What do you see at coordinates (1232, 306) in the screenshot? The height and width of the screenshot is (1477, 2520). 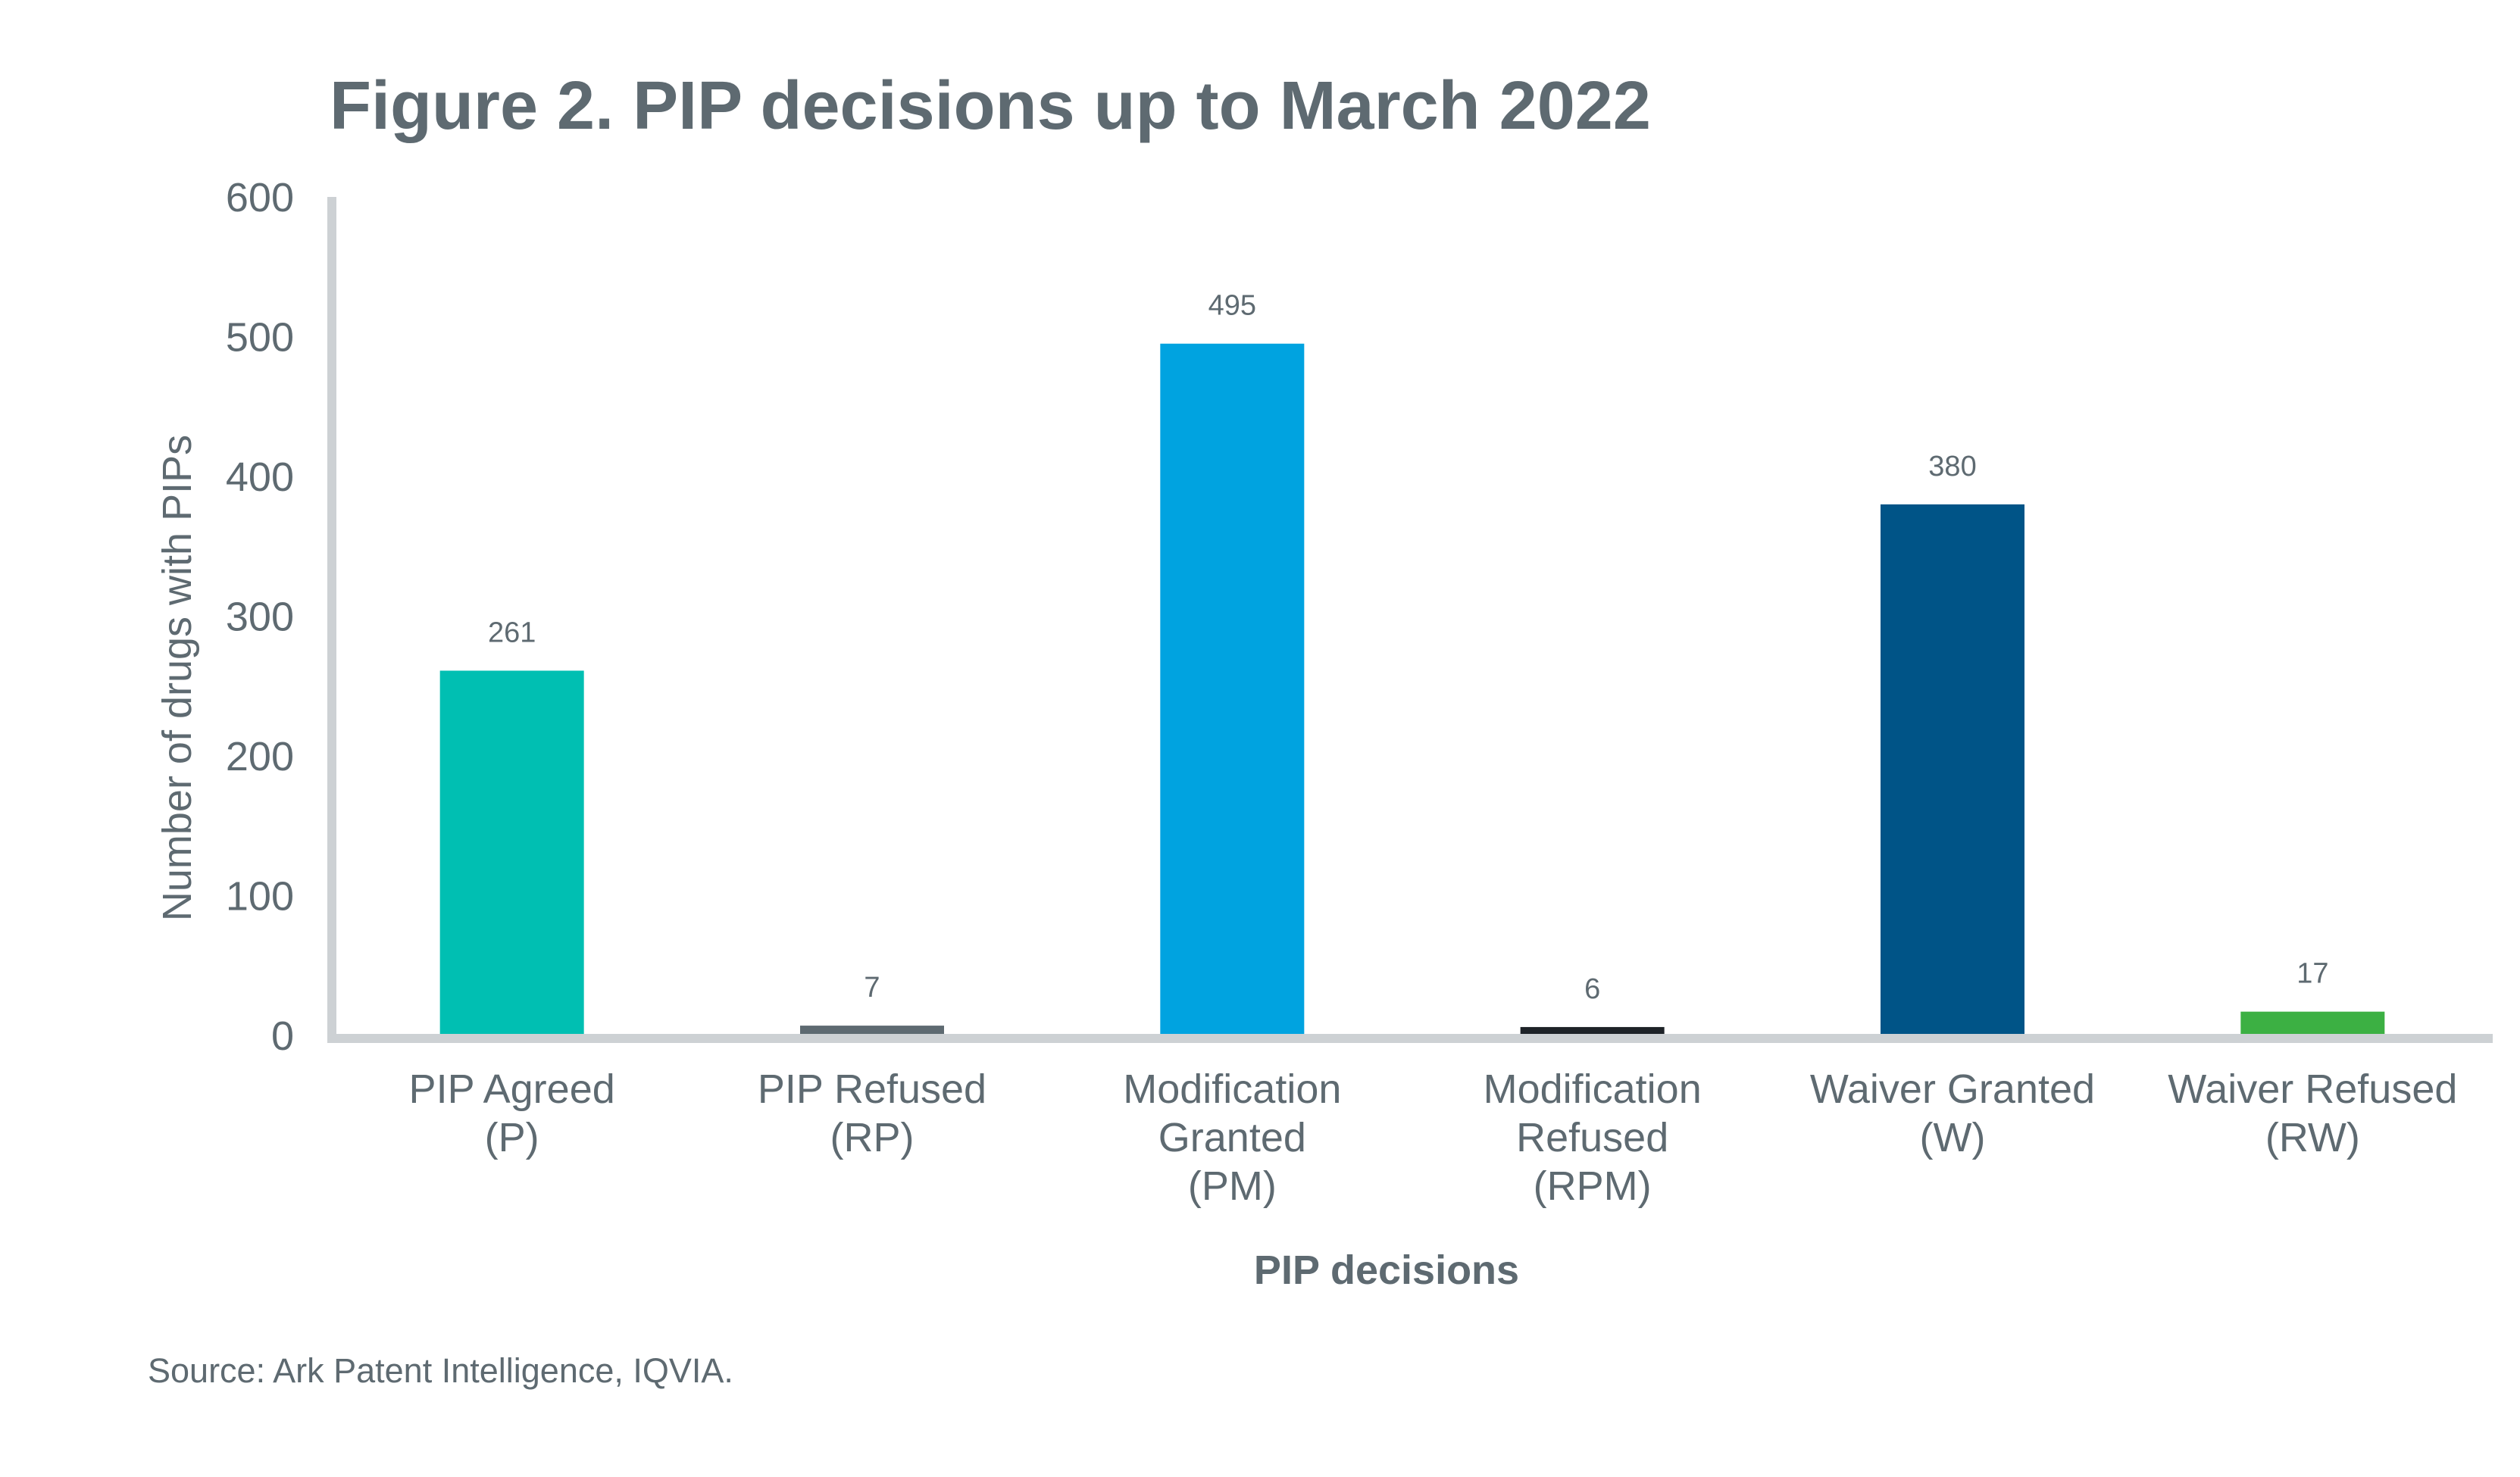 I see `data-label: 495` at bounding box center [1232, 306].